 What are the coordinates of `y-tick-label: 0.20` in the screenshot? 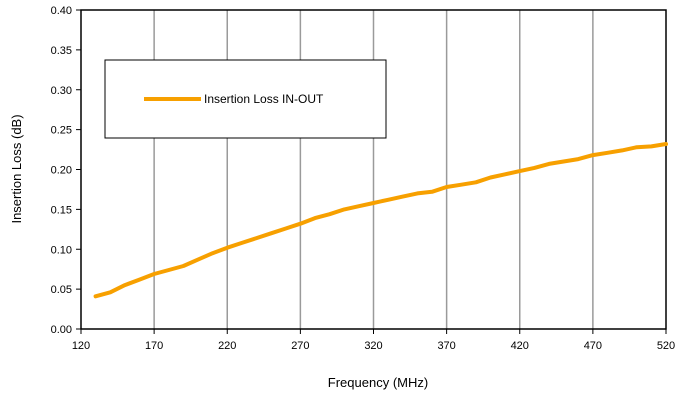 It's located at (61, 171).